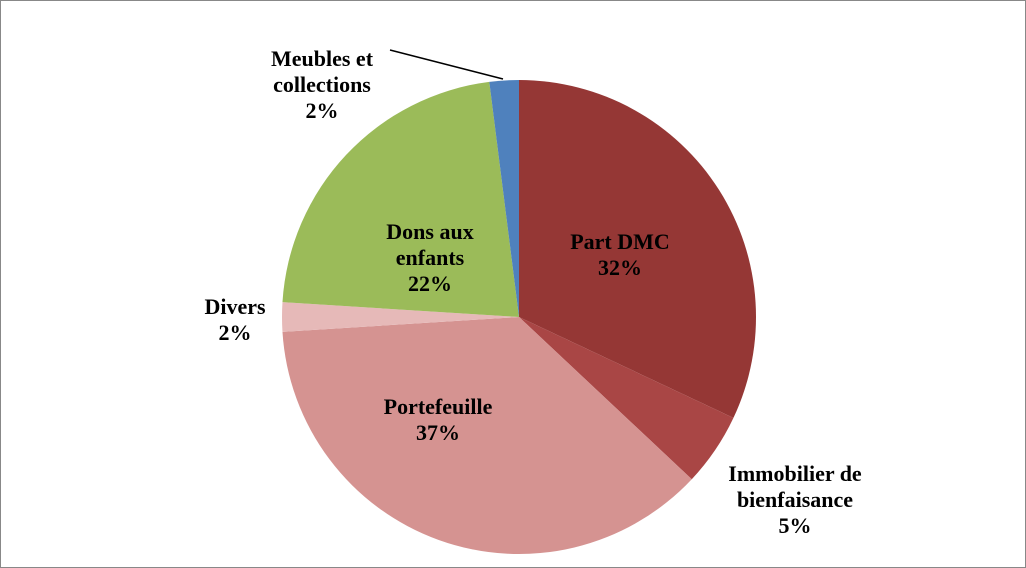 This screenshot has width=1026, height=568. I want to click on slice-label: Portefeuille 37%, so click(438, 420).